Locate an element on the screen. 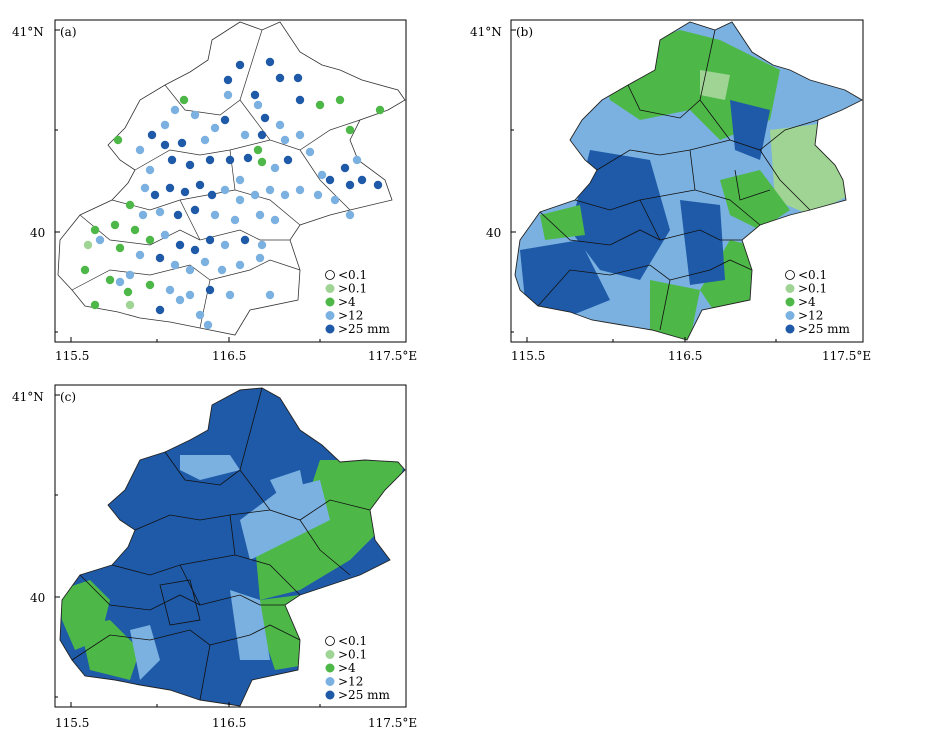 The image size is (927, 746). panel-c-label: (c) is located at coordinates (68, 397).